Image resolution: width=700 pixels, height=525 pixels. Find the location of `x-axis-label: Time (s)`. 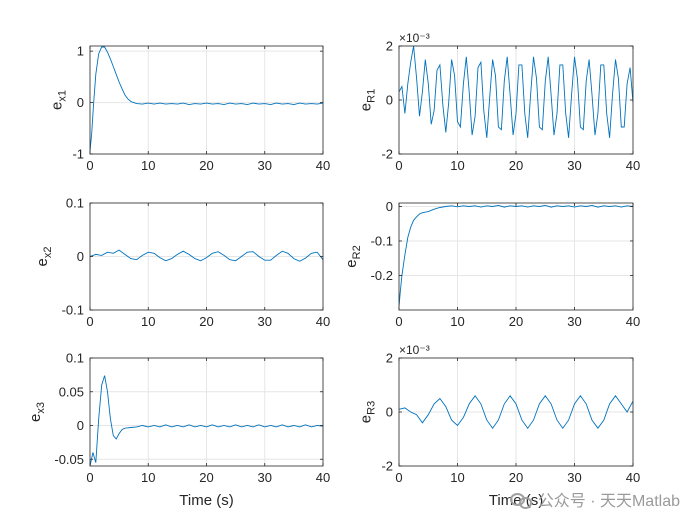

x-axis-label: Time (s) is located at coordinates (206, 500).